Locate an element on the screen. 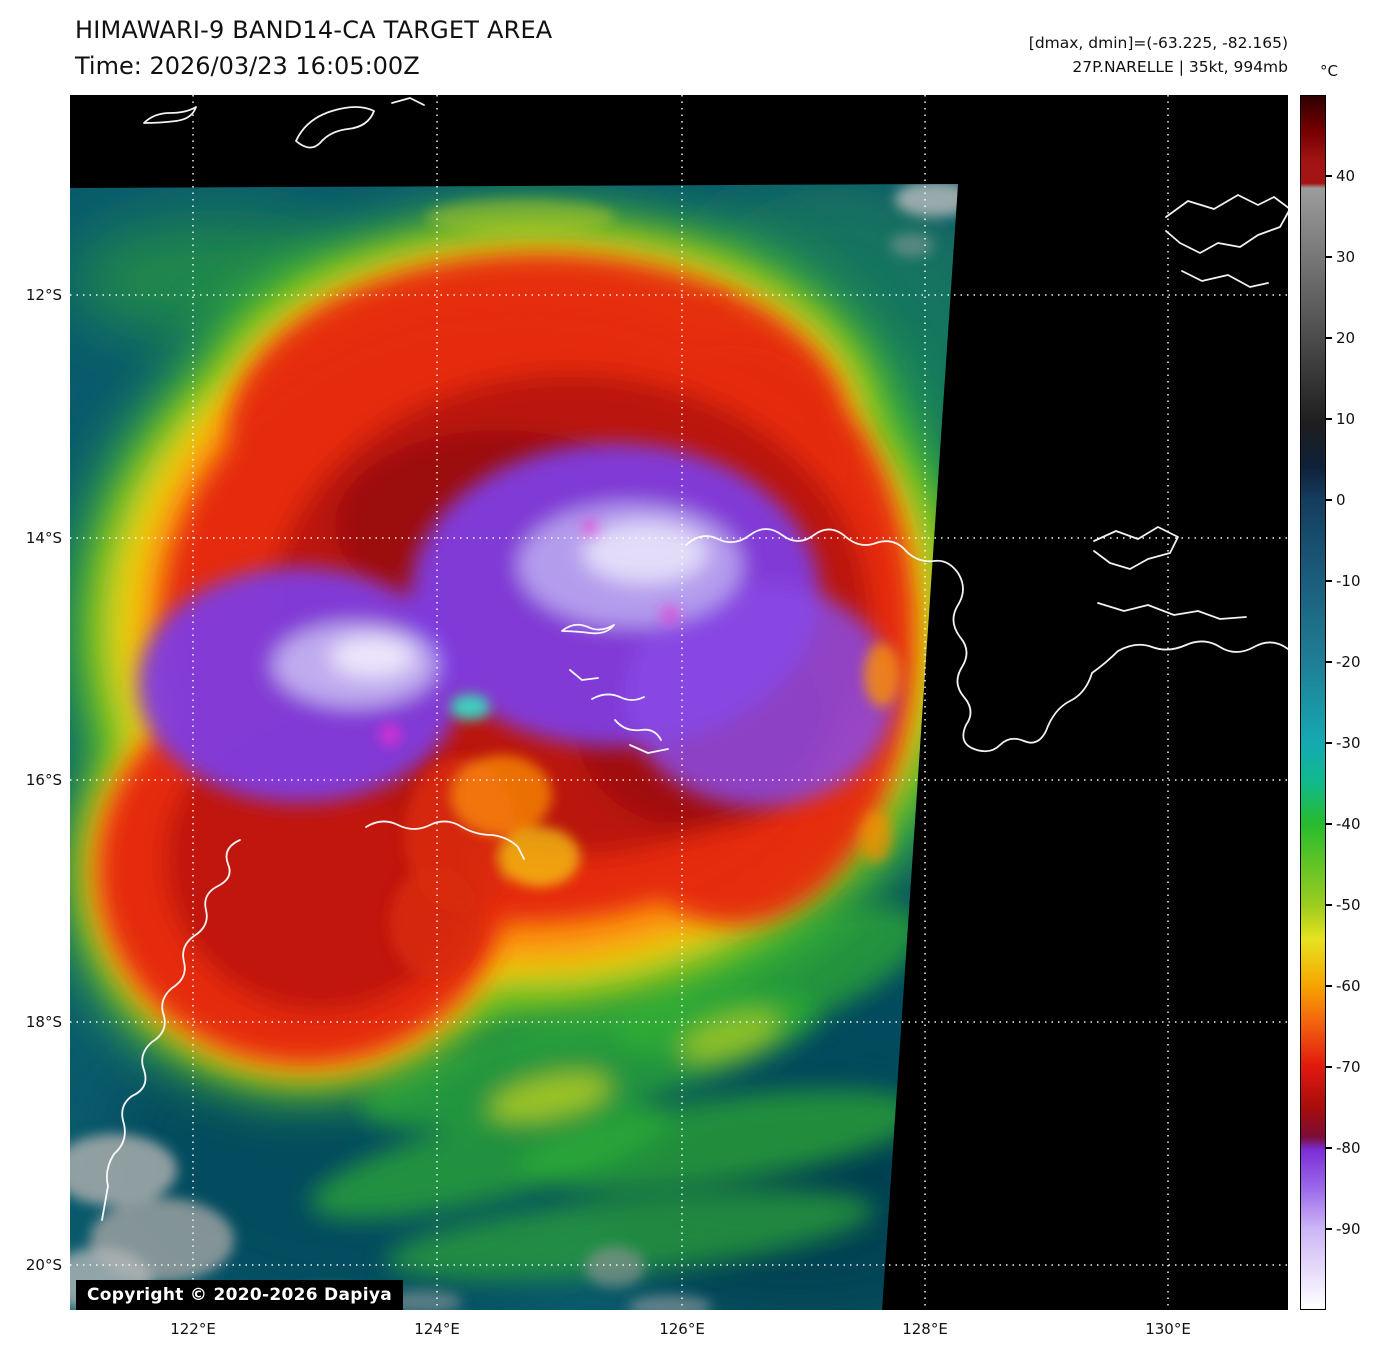 Image resolution: width=1388 pixels, height=1359 pixels. colorbar-tick-m50: -50 is located at coordinates (1348, 905).